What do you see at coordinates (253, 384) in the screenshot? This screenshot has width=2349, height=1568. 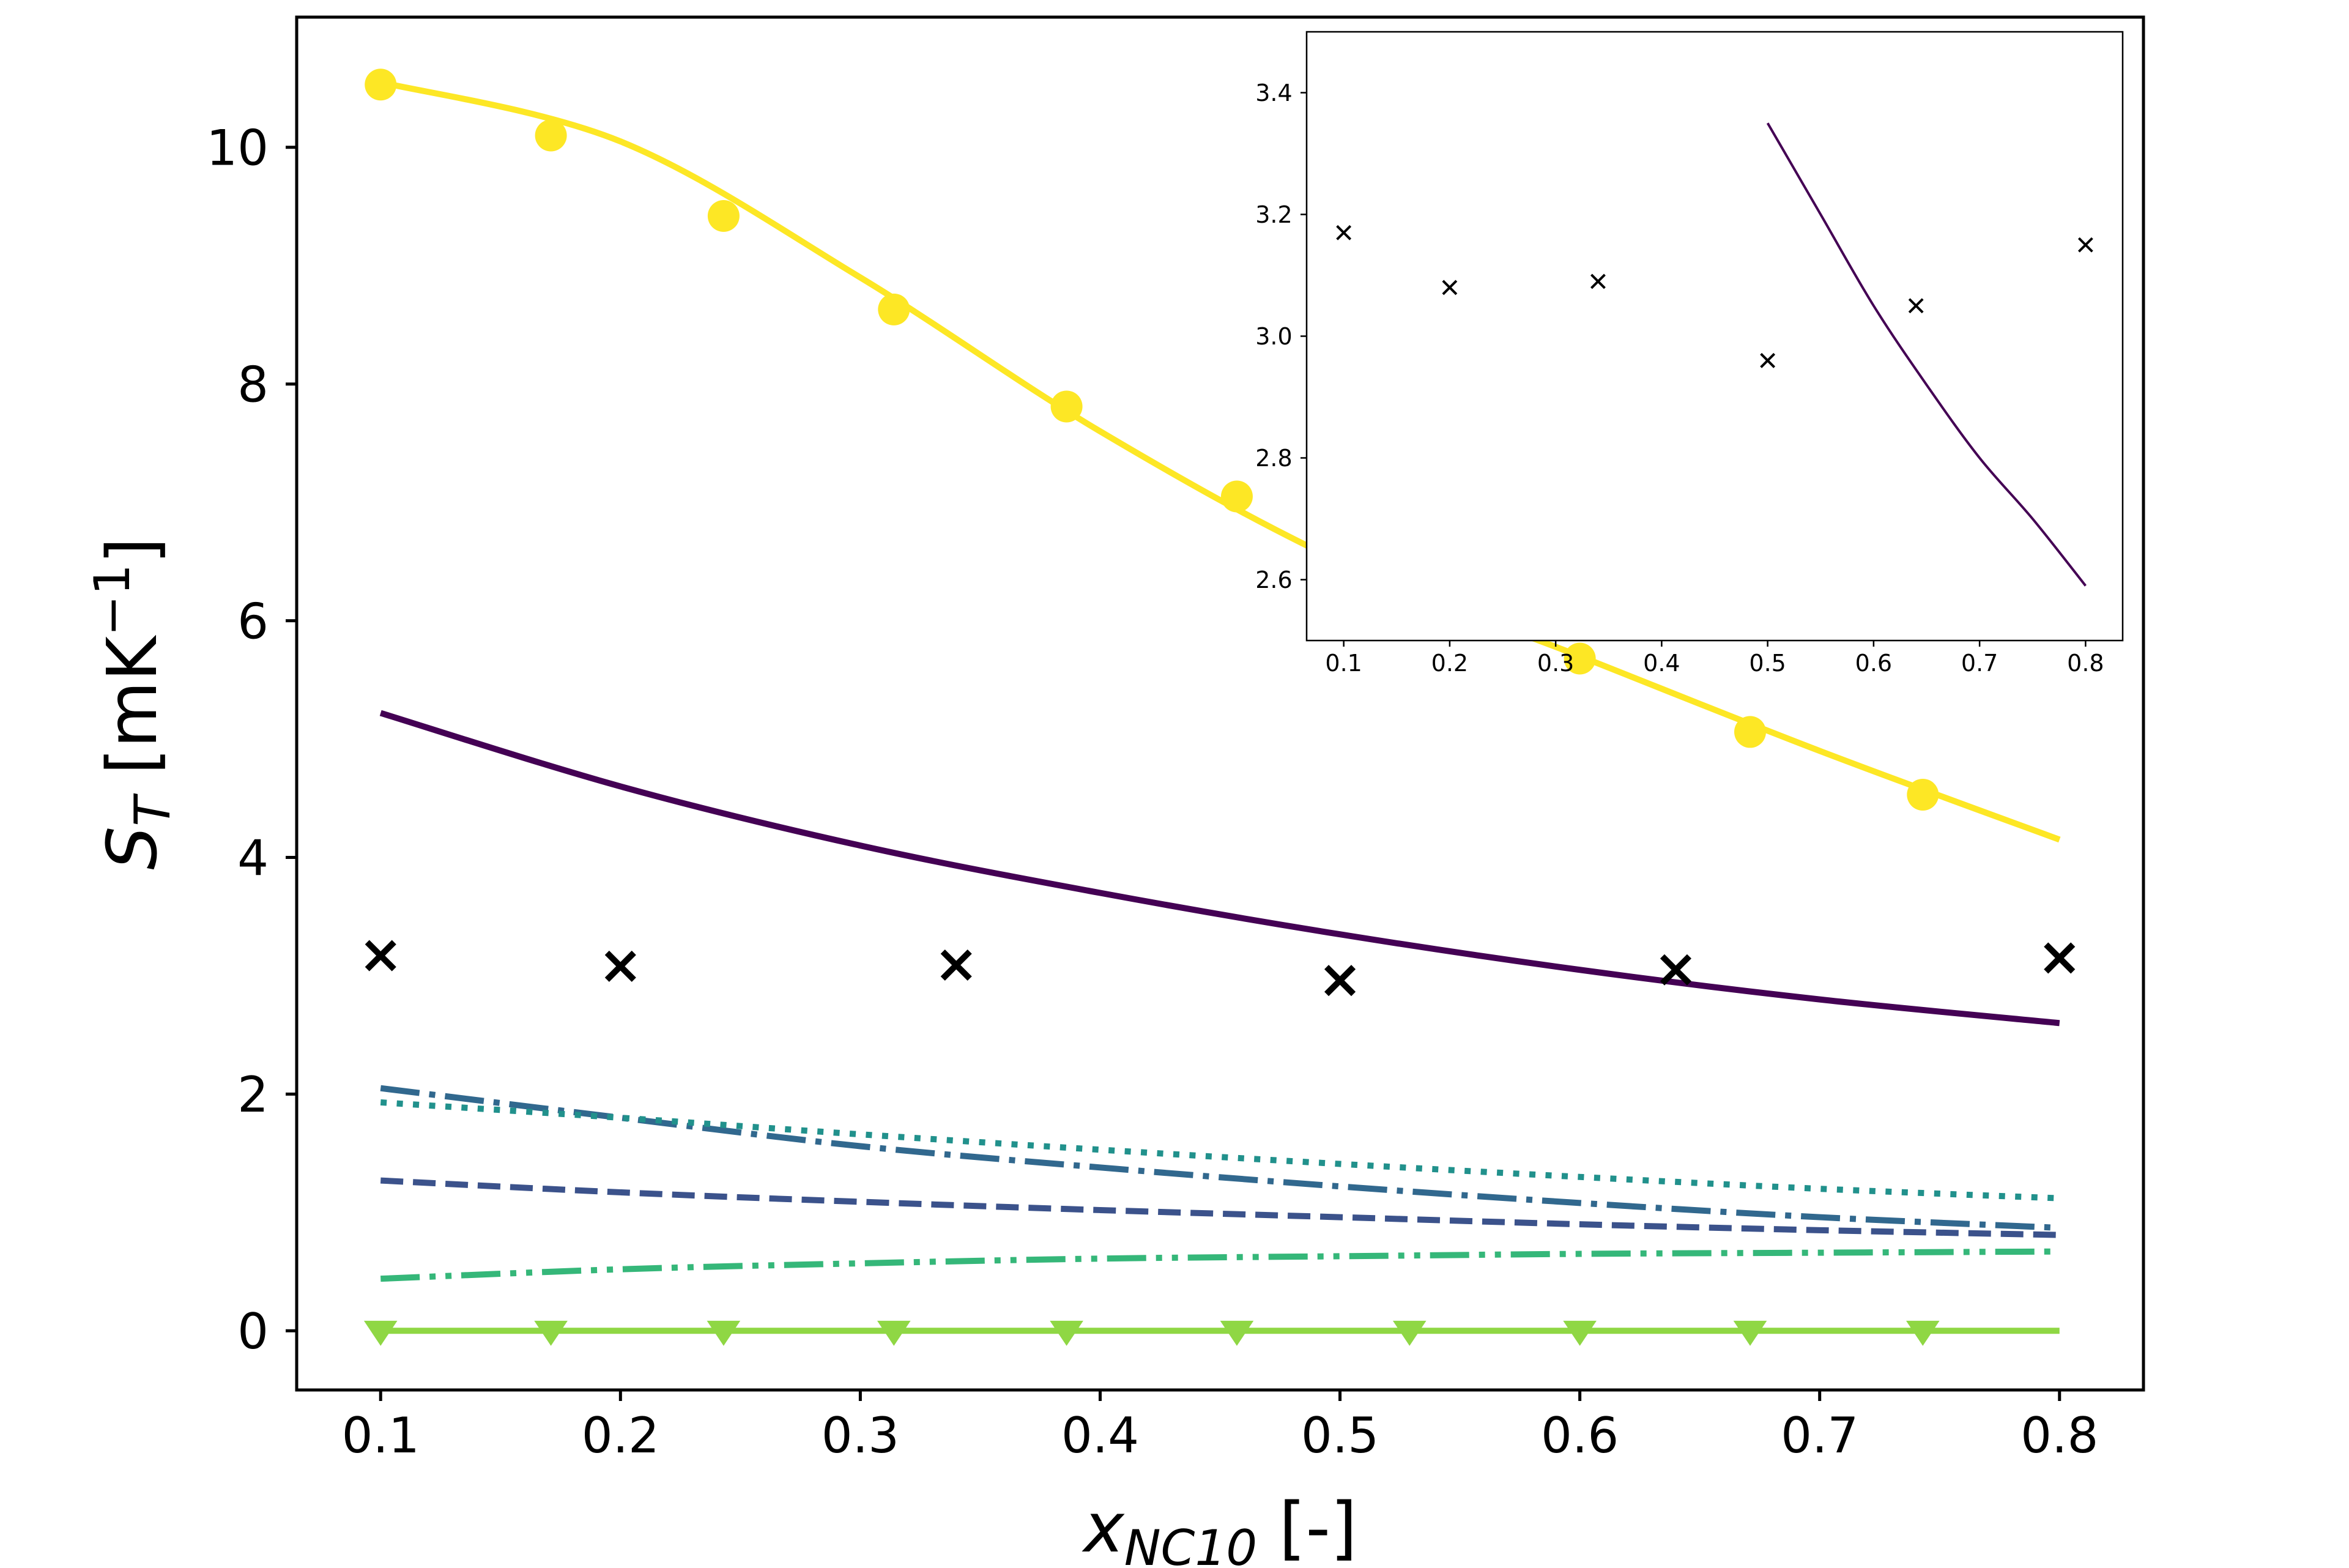 I see `y-tick-label: 8` at bounding box center [253, 384].